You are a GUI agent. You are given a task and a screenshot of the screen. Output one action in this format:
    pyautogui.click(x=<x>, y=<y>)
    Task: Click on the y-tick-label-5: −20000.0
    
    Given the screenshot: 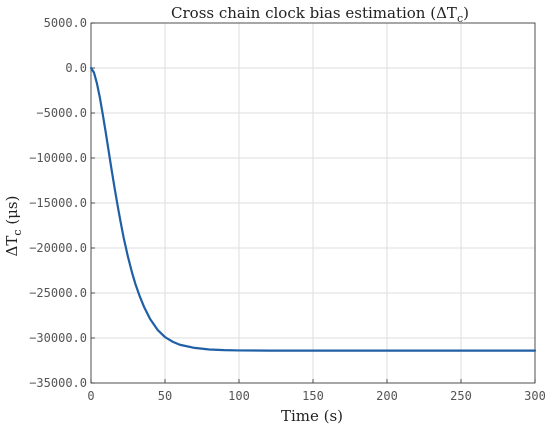 What is the action you would take?
    pyautogui.click(x=58, y=248)
    